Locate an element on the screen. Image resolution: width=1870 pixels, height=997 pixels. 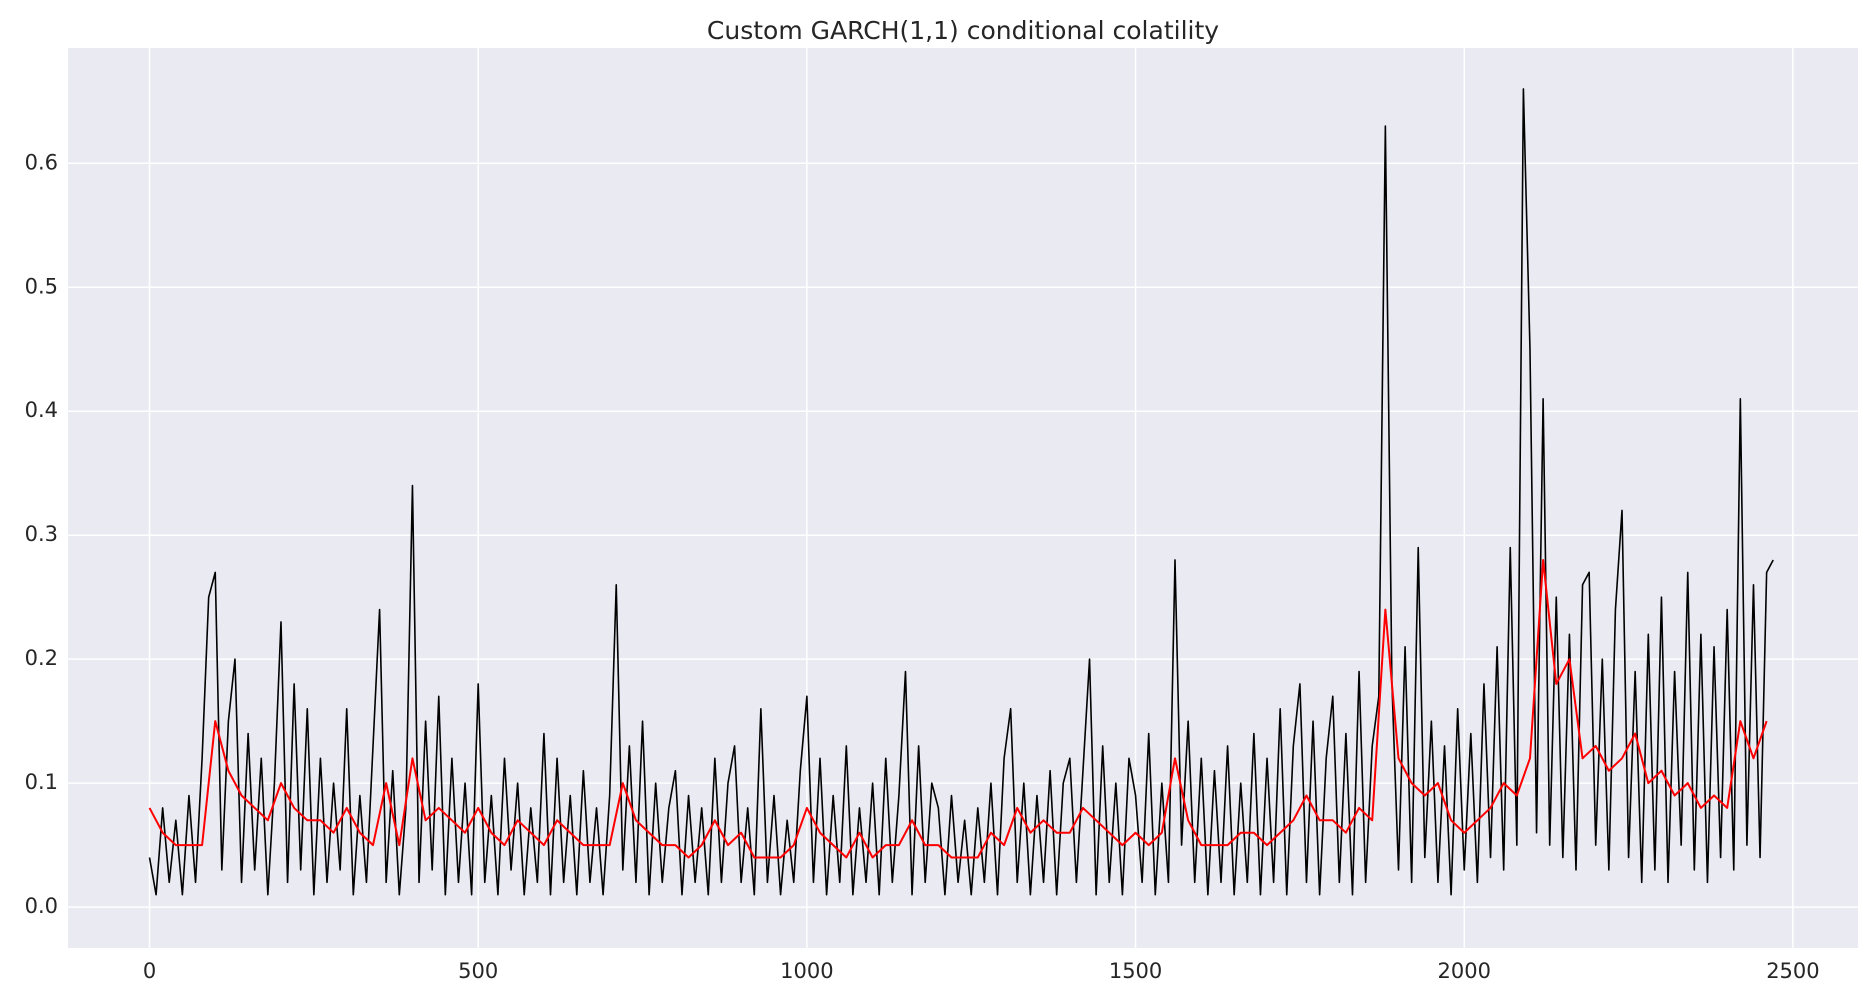
y-tick-label: 0.0 is located at coordinates (41, 906).